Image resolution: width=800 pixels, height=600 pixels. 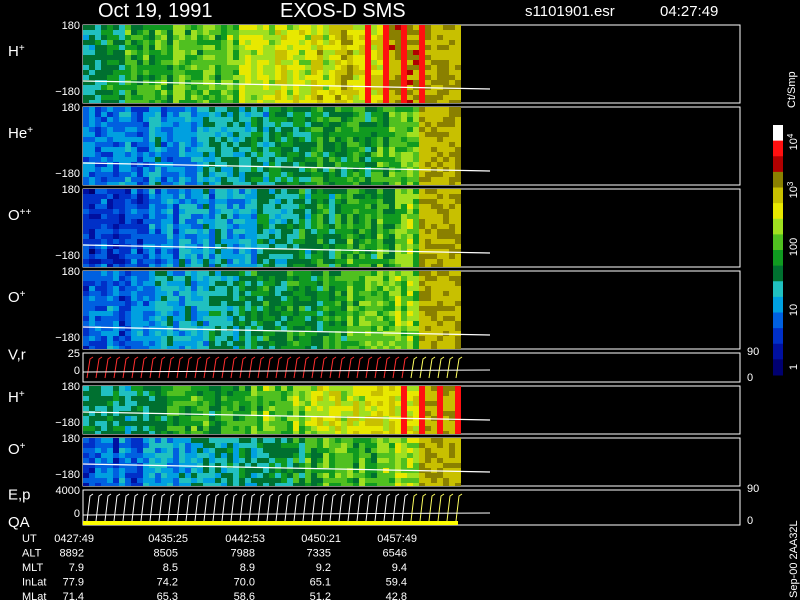 What do you see at coordinates (23, 294) in the screenshot?
I see `charge: +` at bounding box center [23, 294].